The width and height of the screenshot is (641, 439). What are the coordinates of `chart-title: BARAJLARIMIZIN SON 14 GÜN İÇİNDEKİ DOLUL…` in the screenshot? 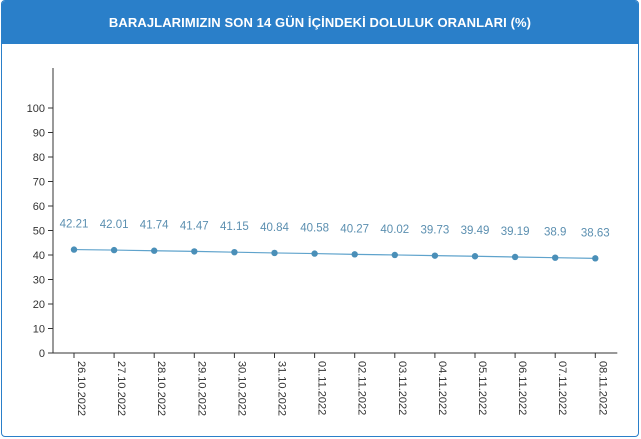 It's located at (320, 22).